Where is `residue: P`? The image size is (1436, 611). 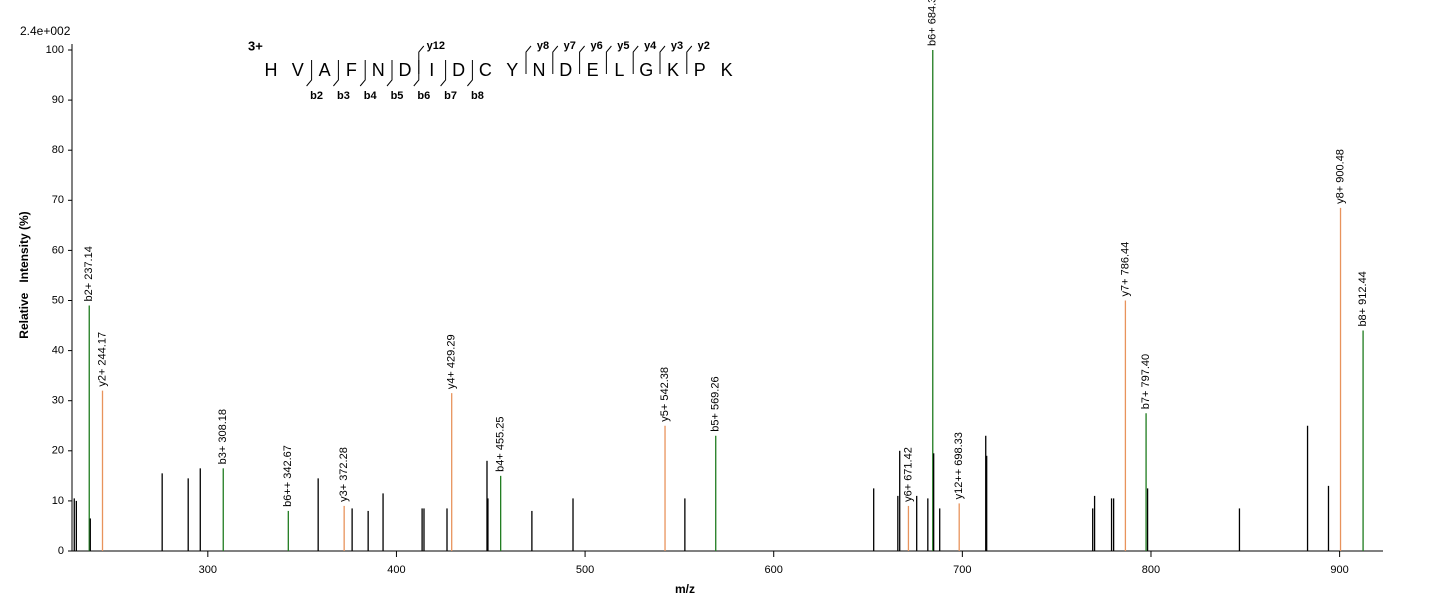 residue: P is located at coordinates (700, 70).